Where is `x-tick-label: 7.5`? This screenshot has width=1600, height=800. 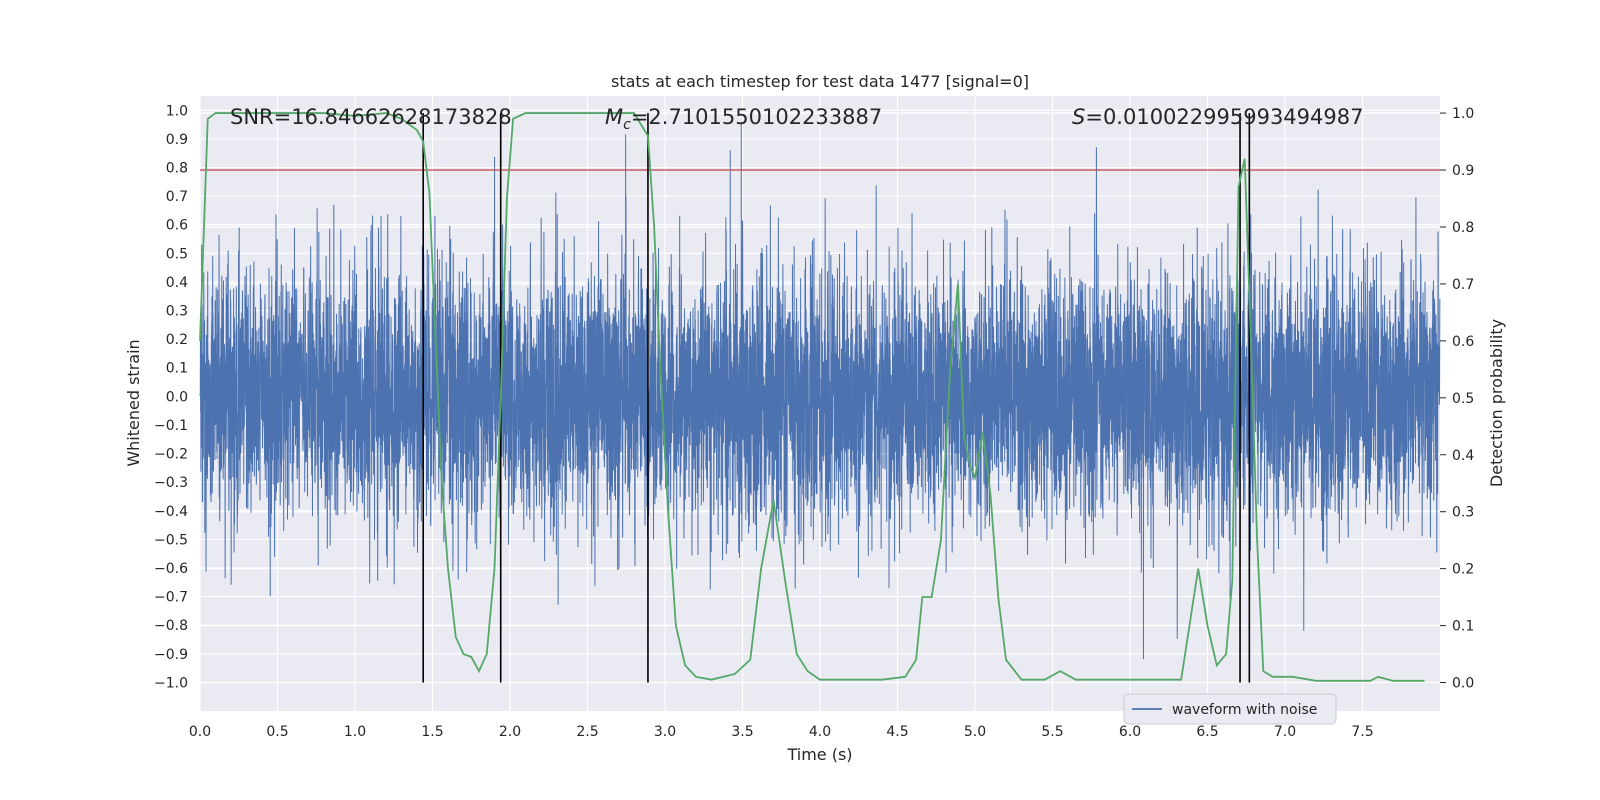
x-tick-label: 7.5 is located at coordinates (1362, 732).